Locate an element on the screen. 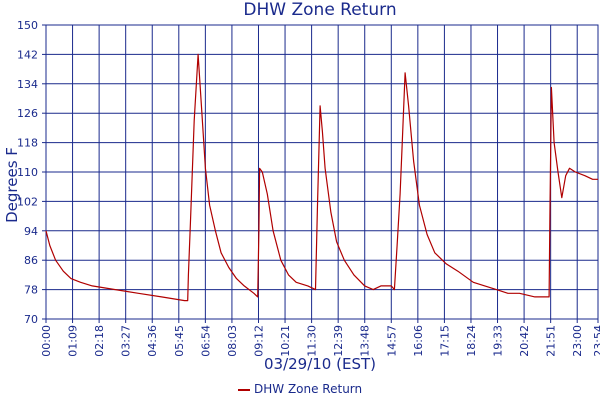 This screenshot has height=400, width=600. x-tick-label: 21:51 is located at coordinates (551, 341).